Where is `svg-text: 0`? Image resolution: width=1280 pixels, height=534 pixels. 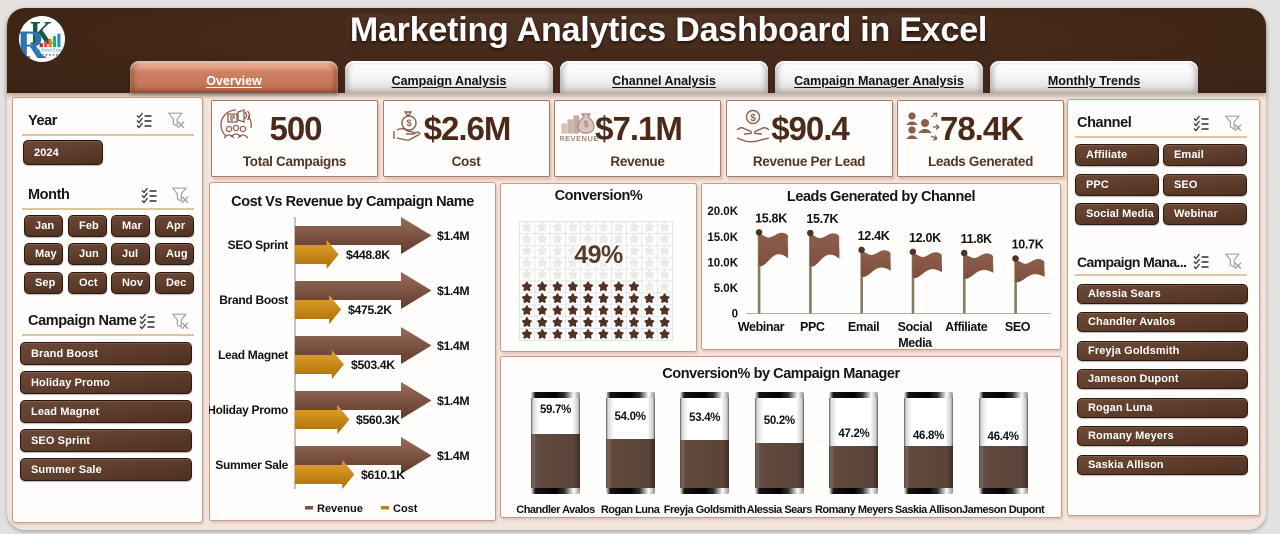
svg-text: 0 is located at coordinates (735, 315).